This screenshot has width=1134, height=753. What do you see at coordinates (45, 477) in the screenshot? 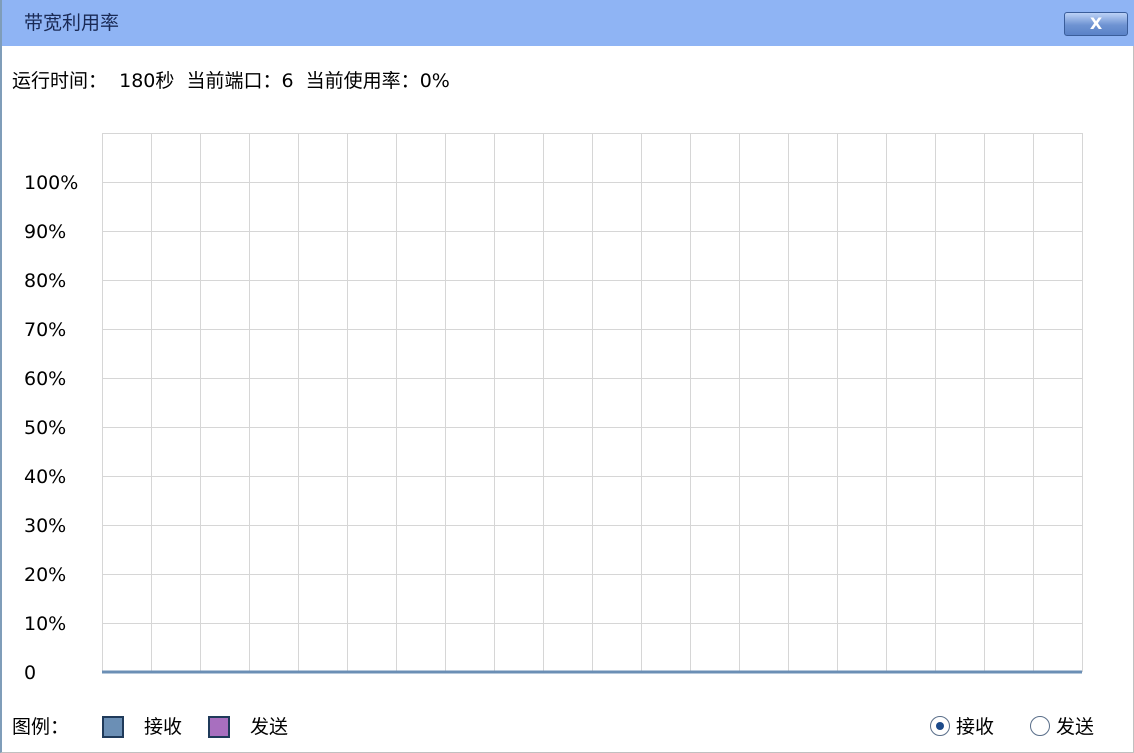
I see `y-tick-label: 40%` at bounding box center [45, 477].